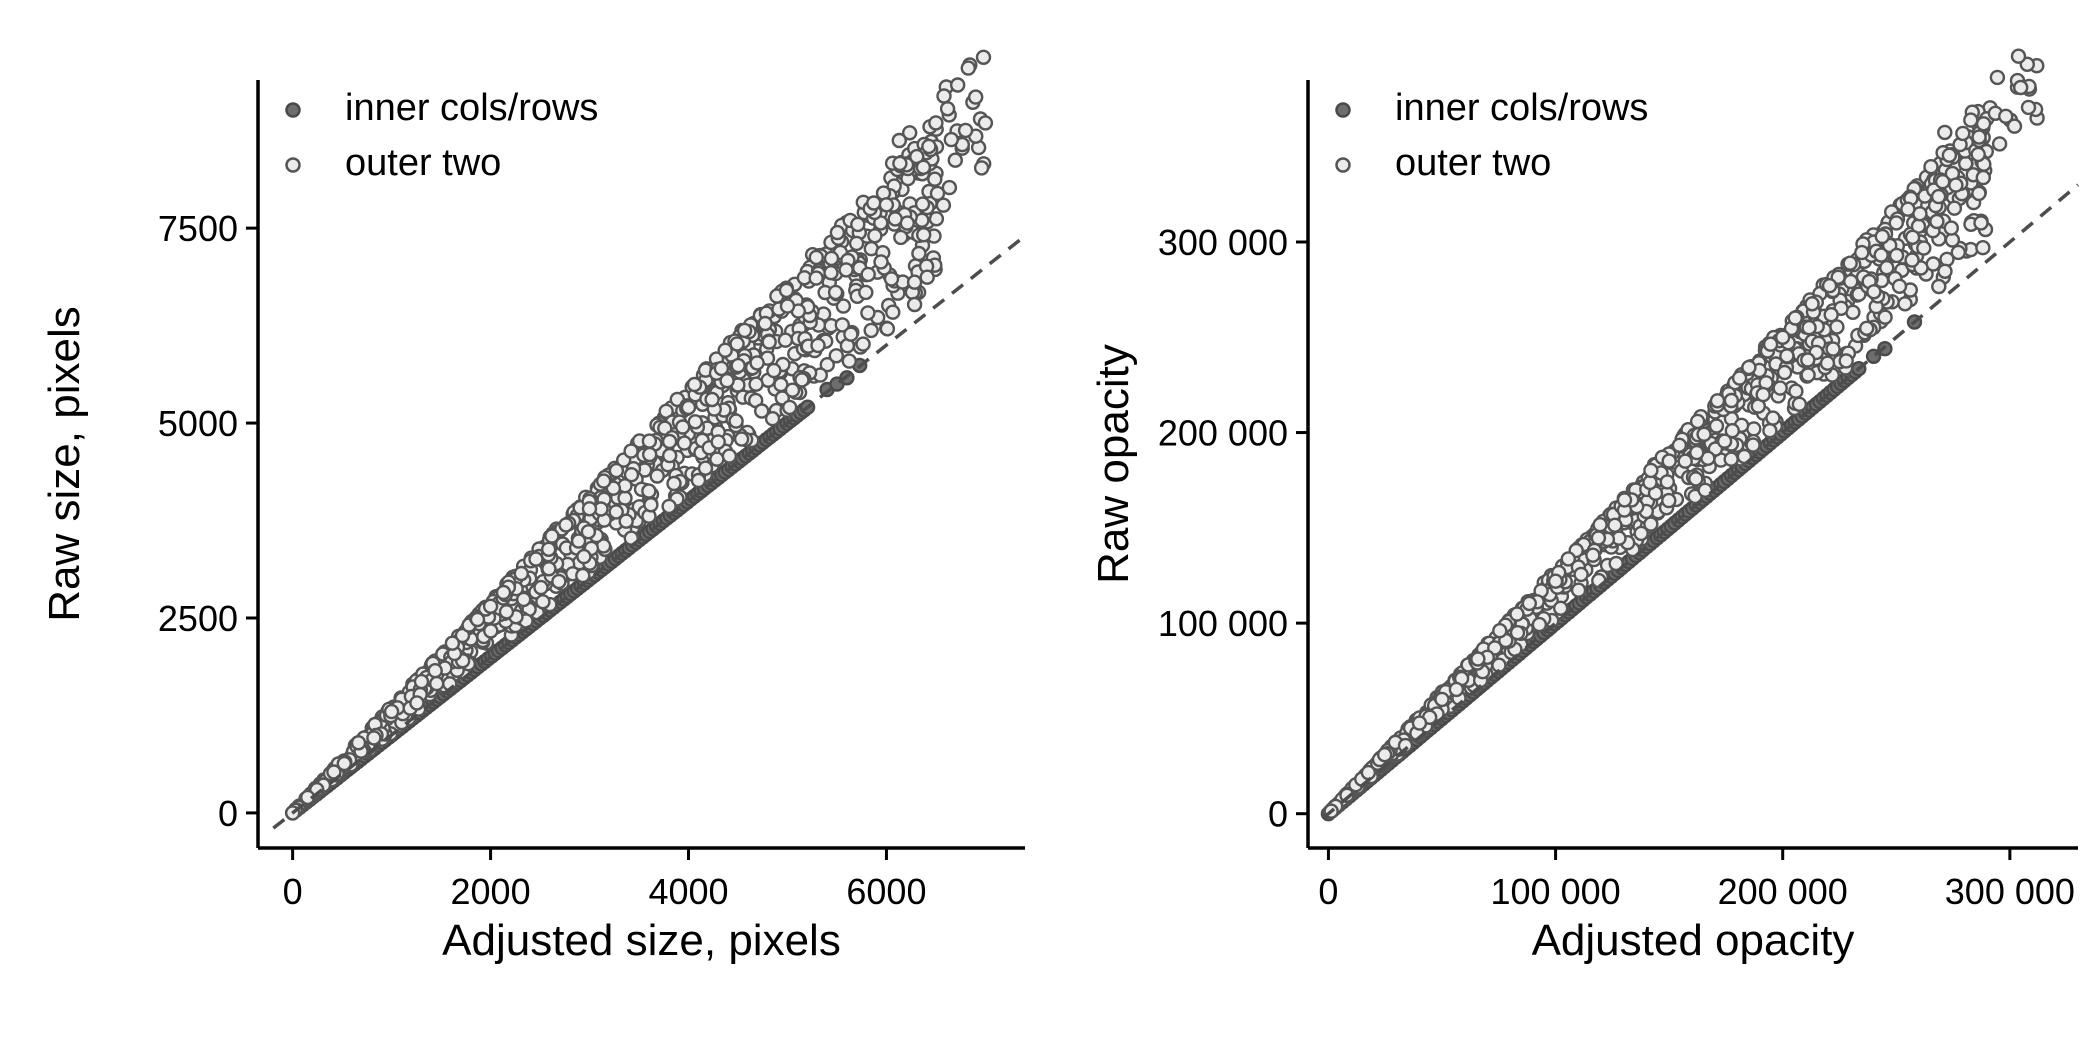 The width and height of the screenshot is (2100, 1050). Describe the element at coordinates (1328, 891) in the screenshot. I see `opacity-x-tick-label: 0` at that location.